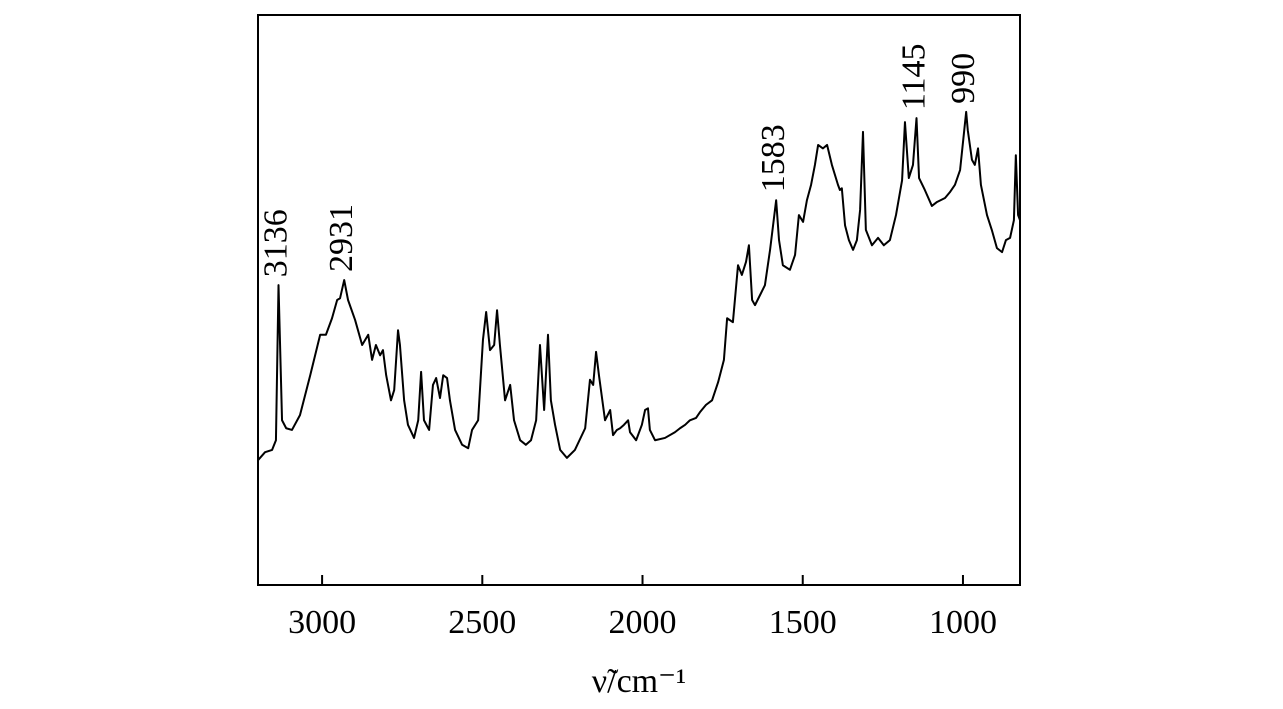  Describe the element at coordinates (341, 238) in the screenshot. I see `peak-label: 2931` at that location.